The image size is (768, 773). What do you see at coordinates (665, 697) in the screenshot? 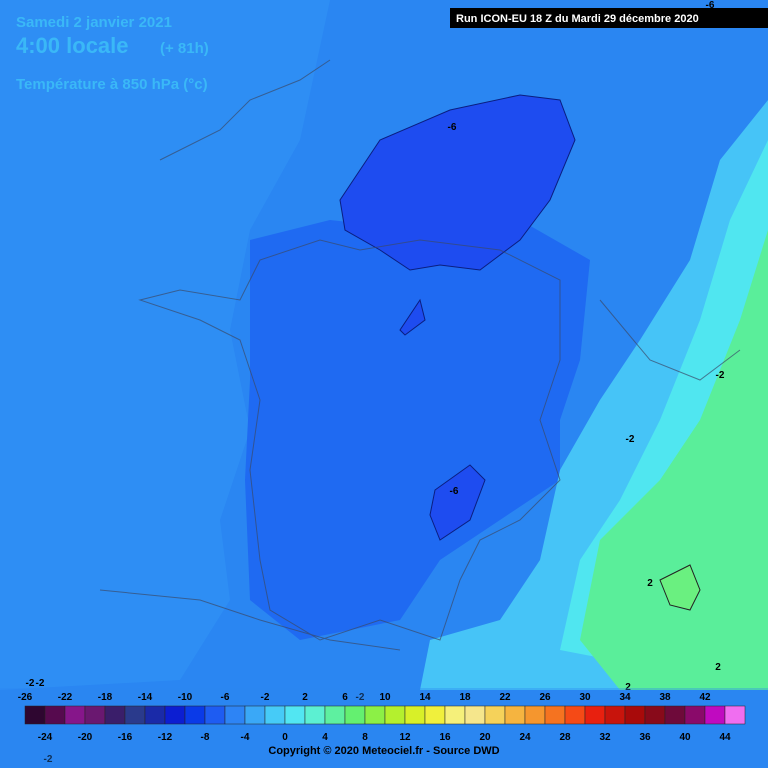
I see `colorbar-label: 38` at bounding box center [665, 697].